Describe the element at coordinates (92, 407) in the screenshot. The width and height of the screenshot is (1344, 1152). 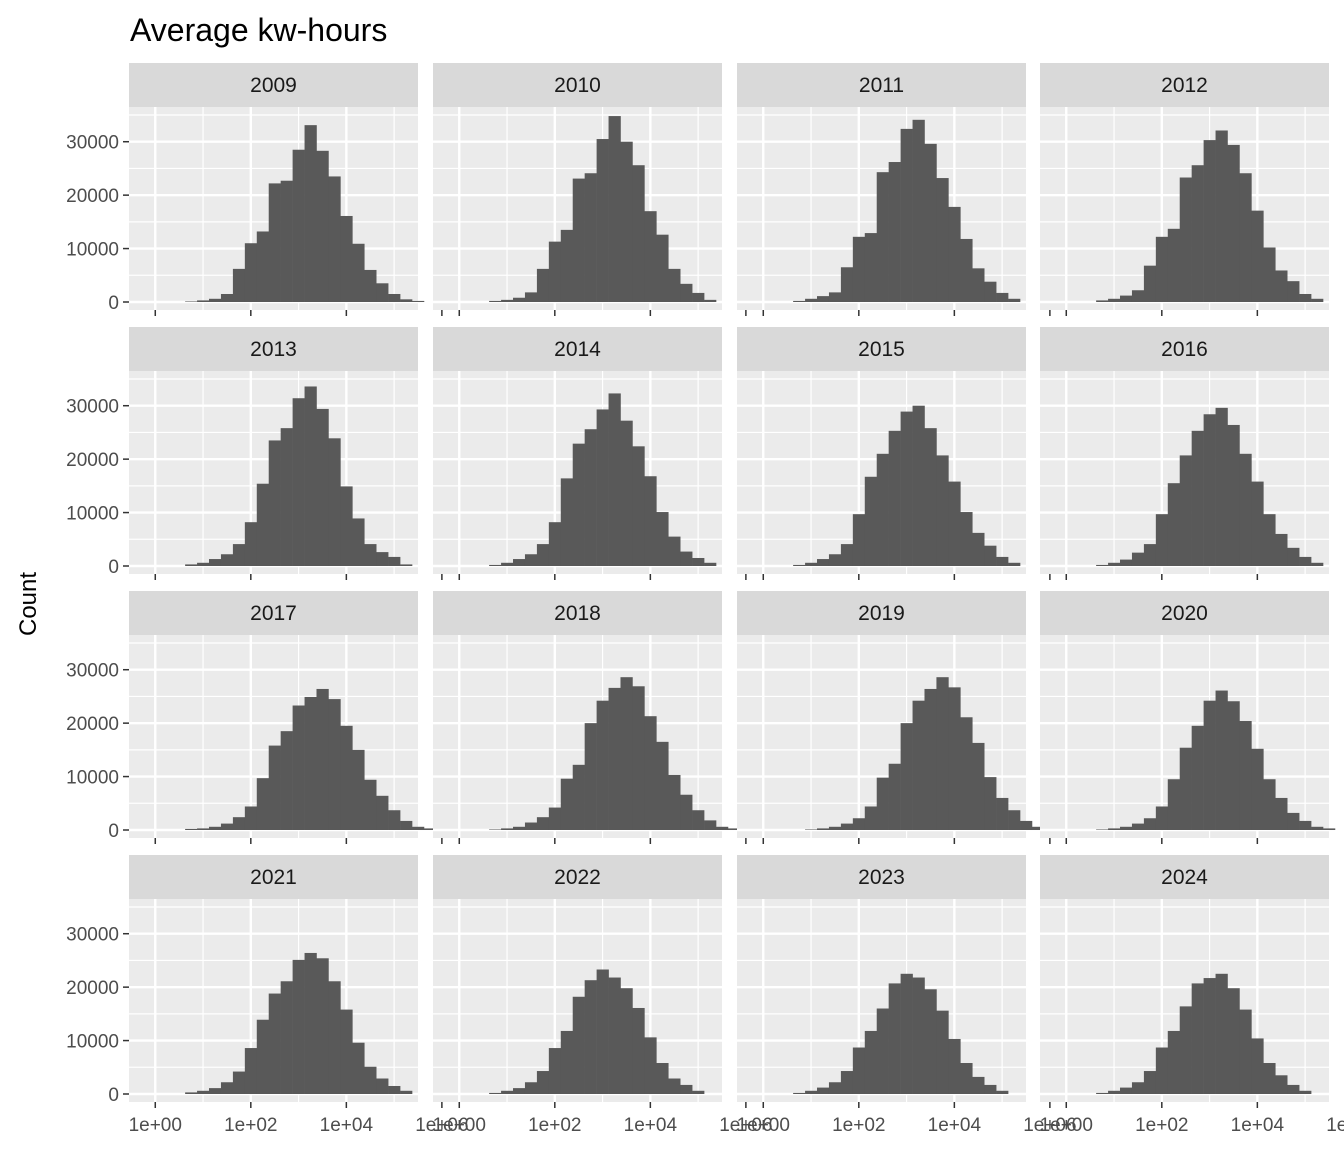
I see `y-tick-label: 30000` at that location.